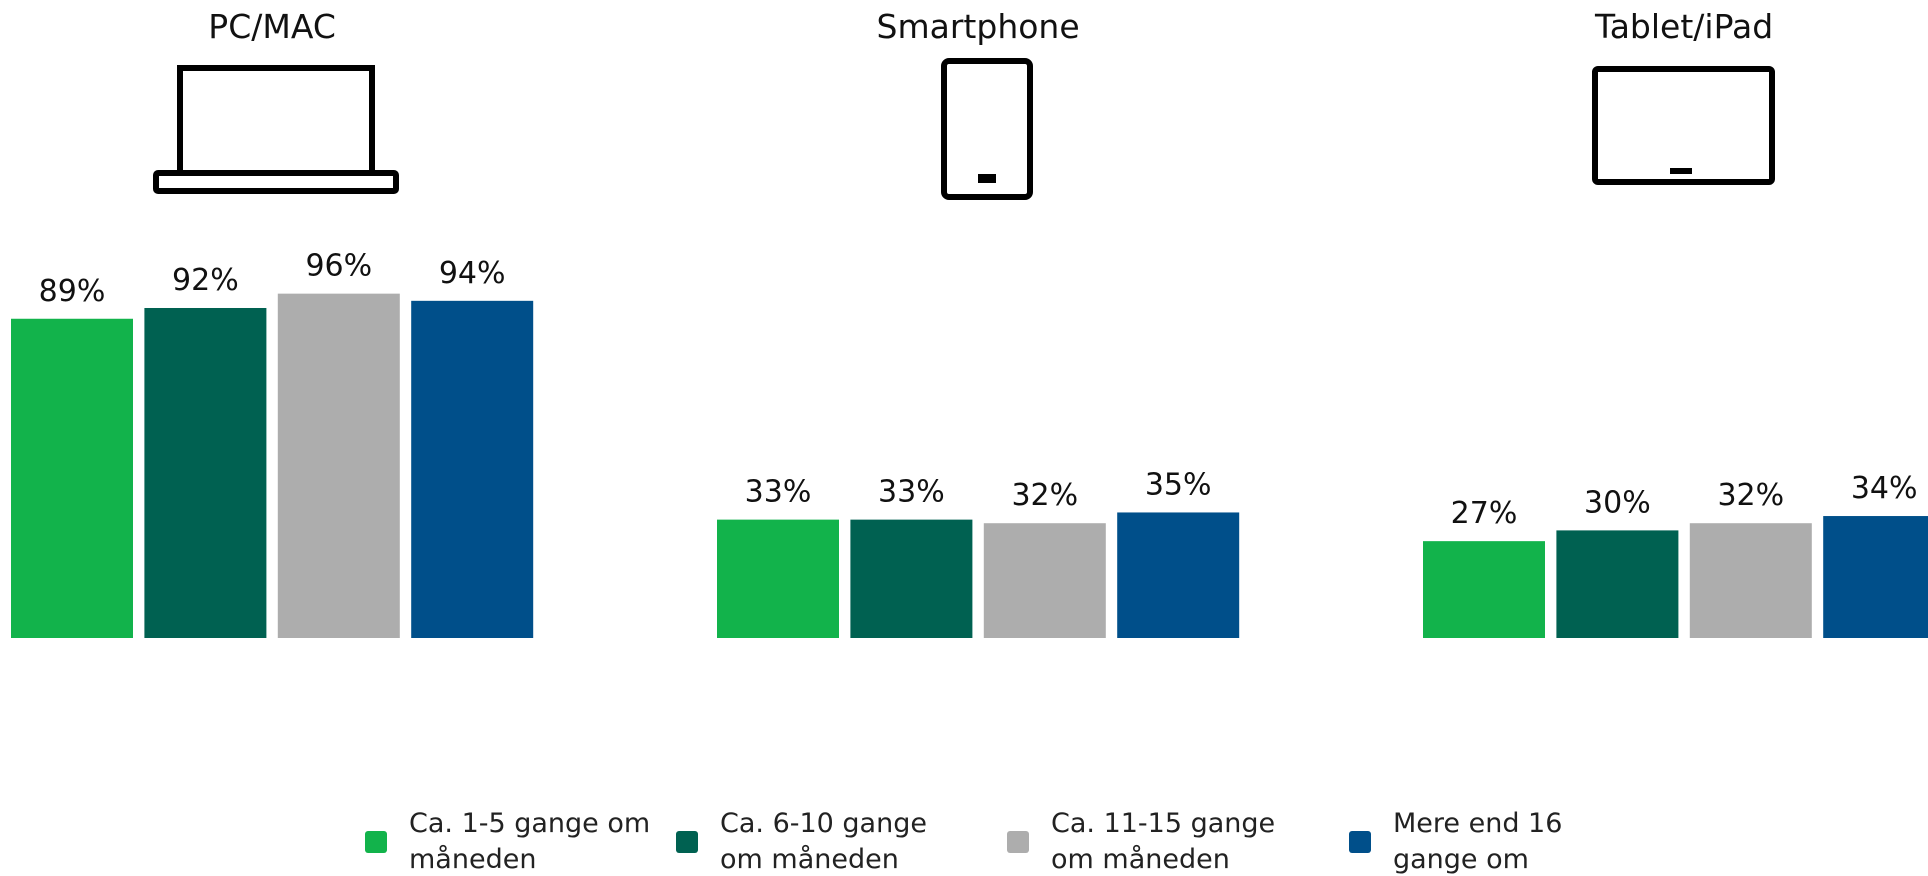 This screenshot has width=1928, height=876. What do you see at coordinates (823, 841) in the screenshot?
I see `legend-label: Ca. 6-10 gange om måneden` at bounding box center [823, 841].